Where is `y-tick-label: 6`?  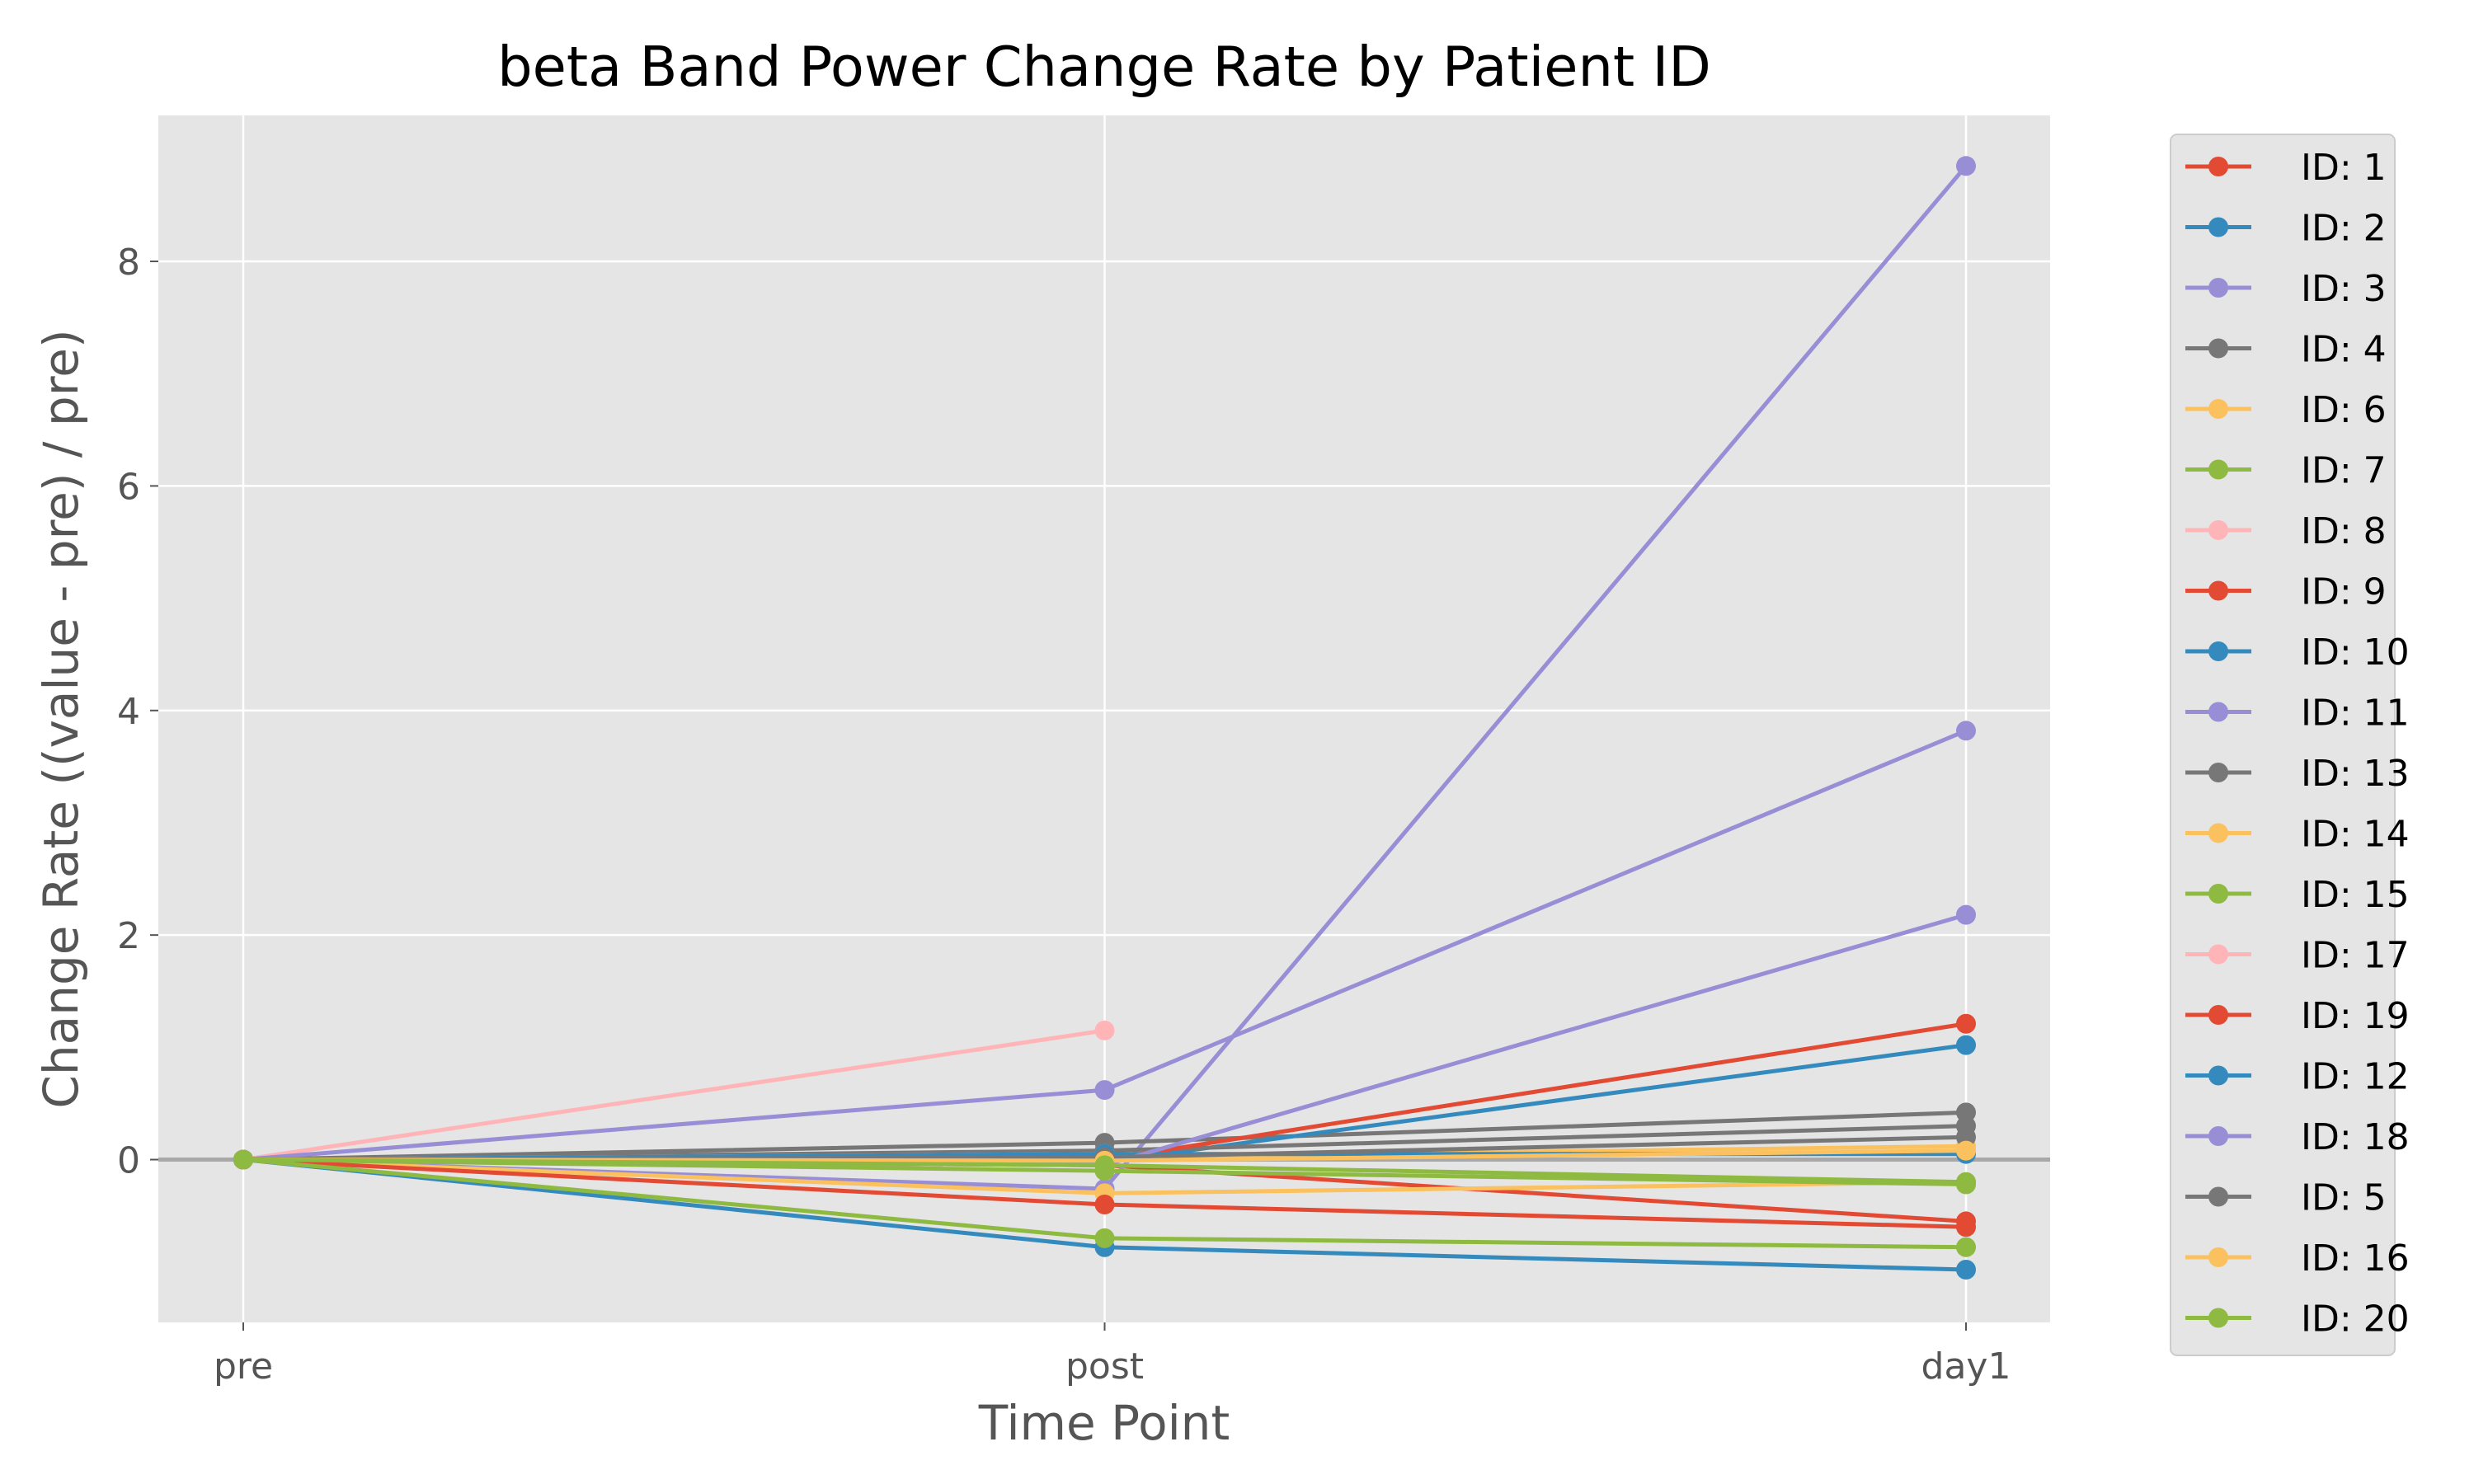
y-tick-label: 6 is located at coordinates (128, 487).